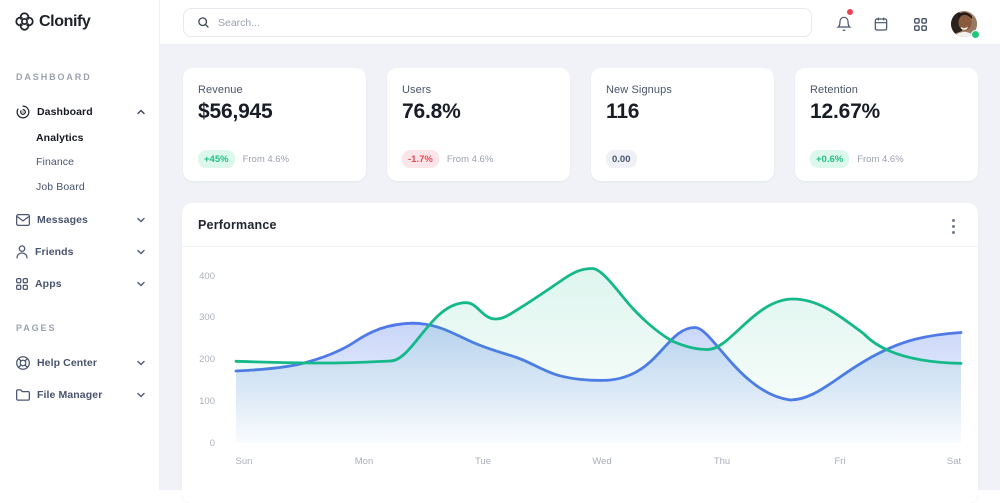 This screenshot has width=1000, height=503. What do you see at coordinates (722, 461) in the screenshot?
I see `svg-text: Thu` at bounding box center [722, 461].